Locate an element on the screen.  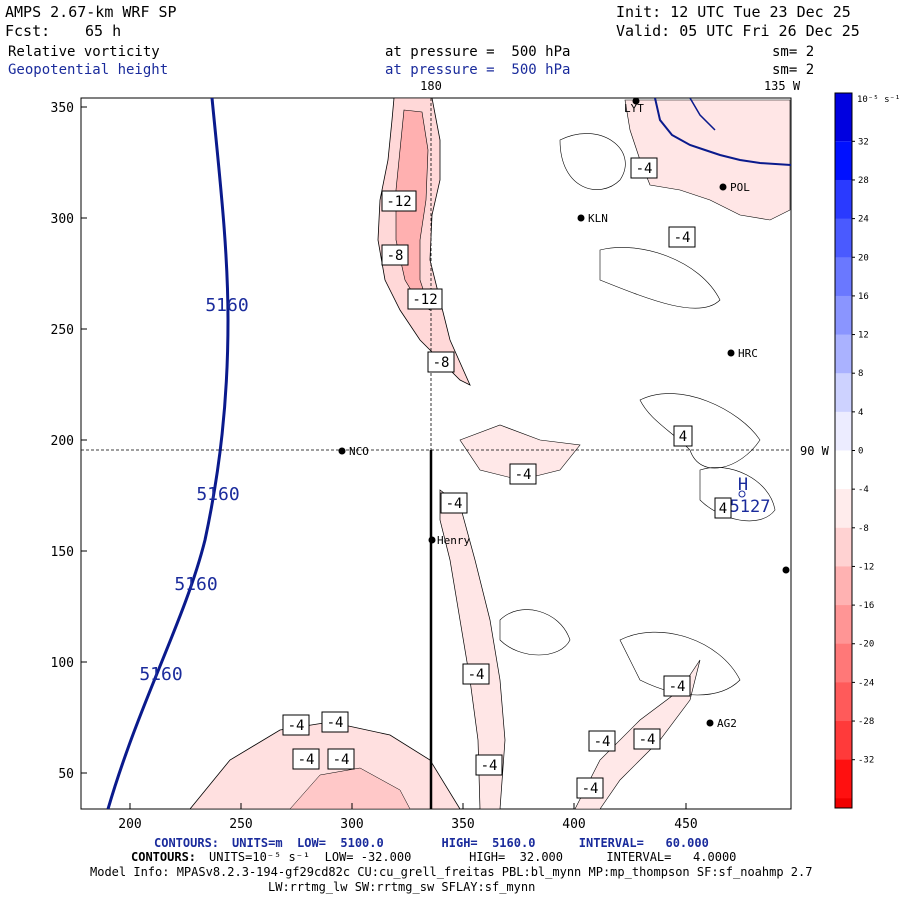
y-tick-label: 300 is located at coordinates (62, 219).